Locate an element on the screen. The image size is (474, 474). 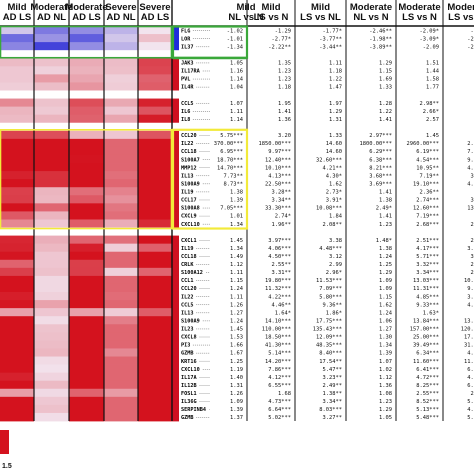
table-cell: 3.34*** is located at coordinates (427, 273).